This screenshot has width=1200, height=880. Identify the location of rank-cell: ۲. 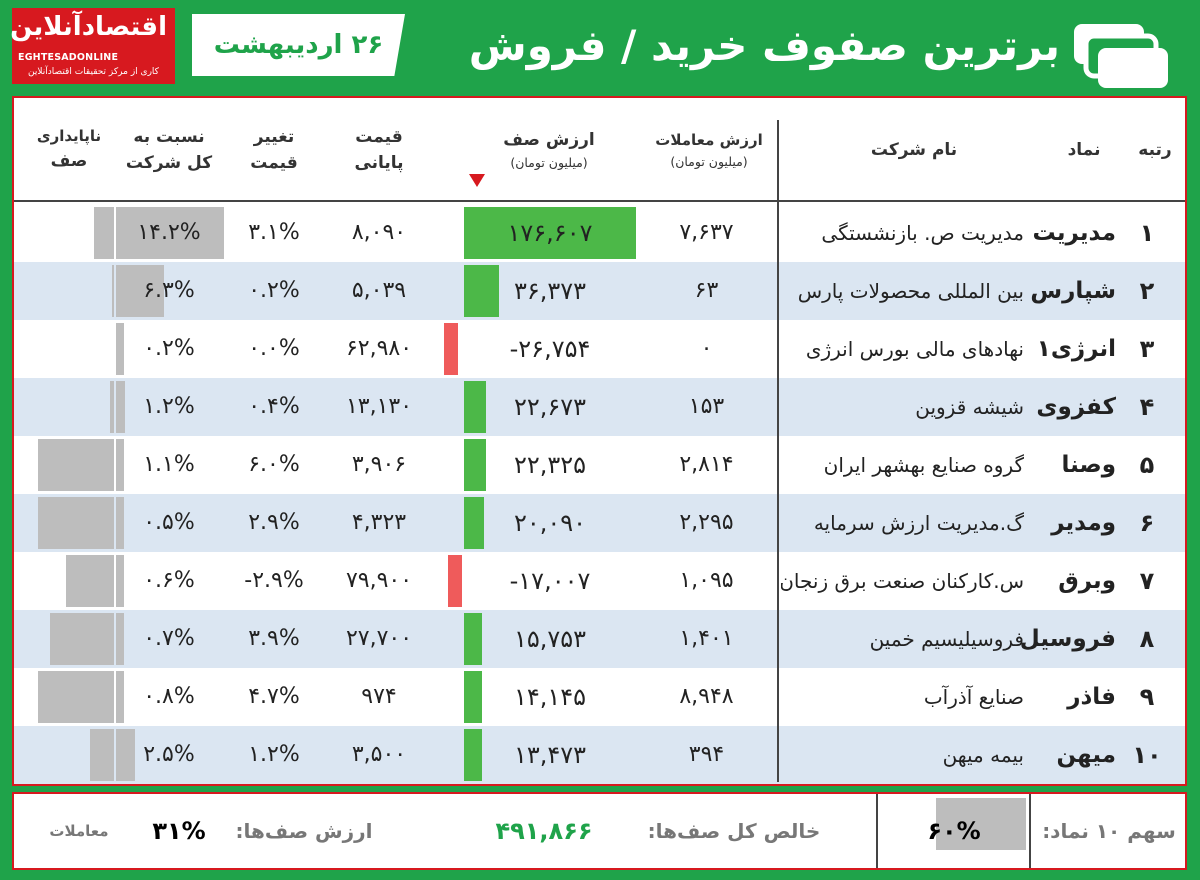
(1147, 291).